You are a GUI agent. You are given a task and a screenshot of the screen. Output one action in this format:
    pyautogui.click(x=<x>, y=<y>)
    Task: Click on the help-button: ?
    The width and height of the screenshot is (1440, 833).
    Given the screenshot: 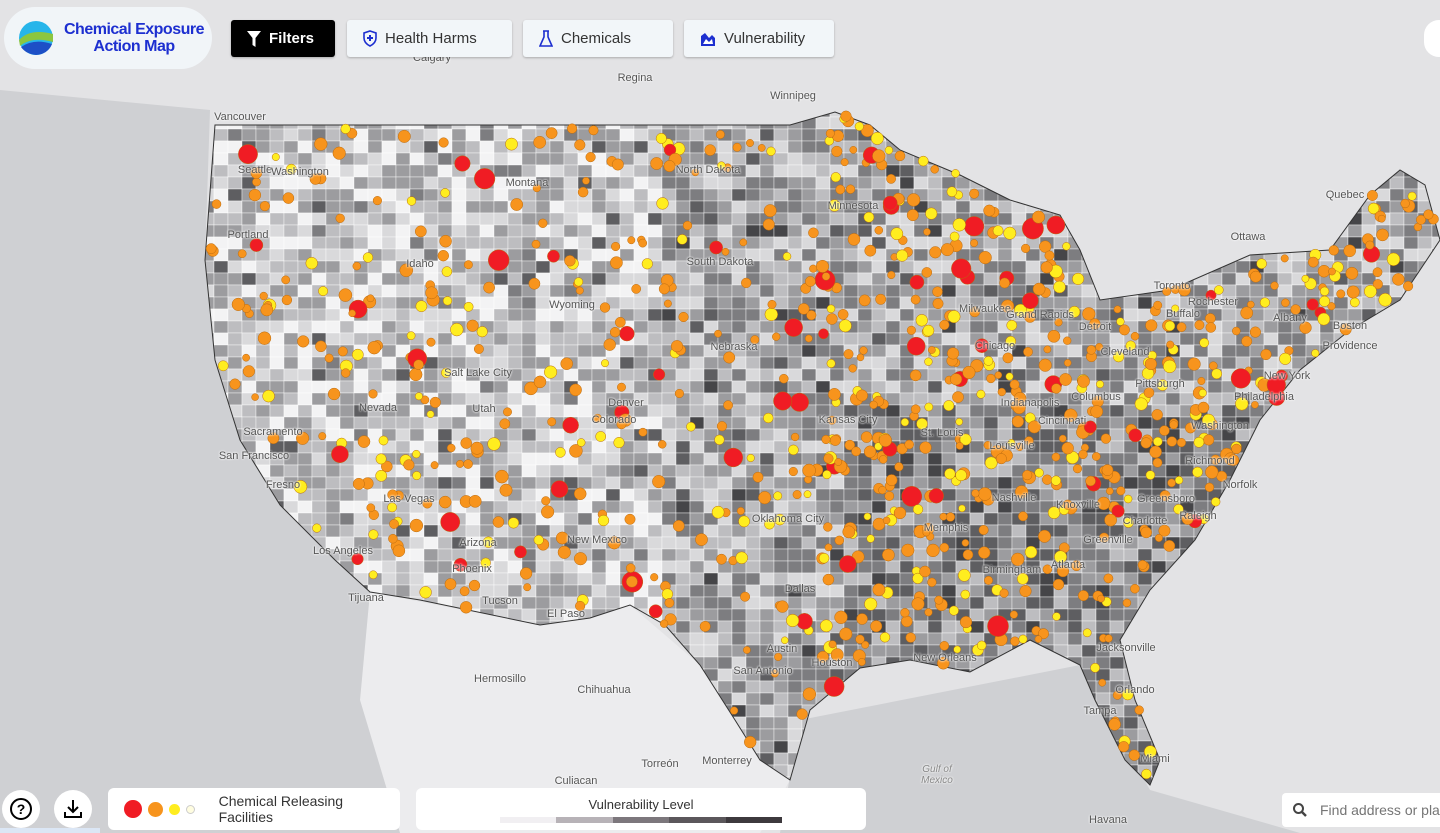 What is the action you would take?
    pyautogui.click(x=21, y=809)
    